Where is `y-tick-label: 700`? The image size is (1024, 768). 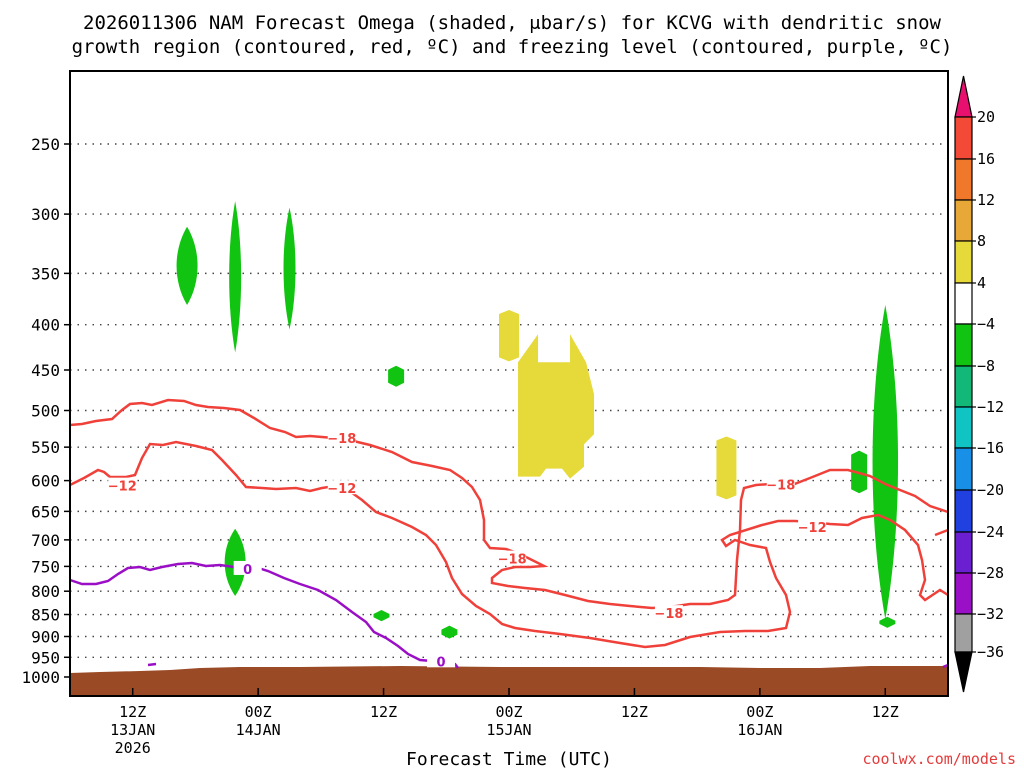 y-tick-label: 700 is located at coordinates (45, 540).